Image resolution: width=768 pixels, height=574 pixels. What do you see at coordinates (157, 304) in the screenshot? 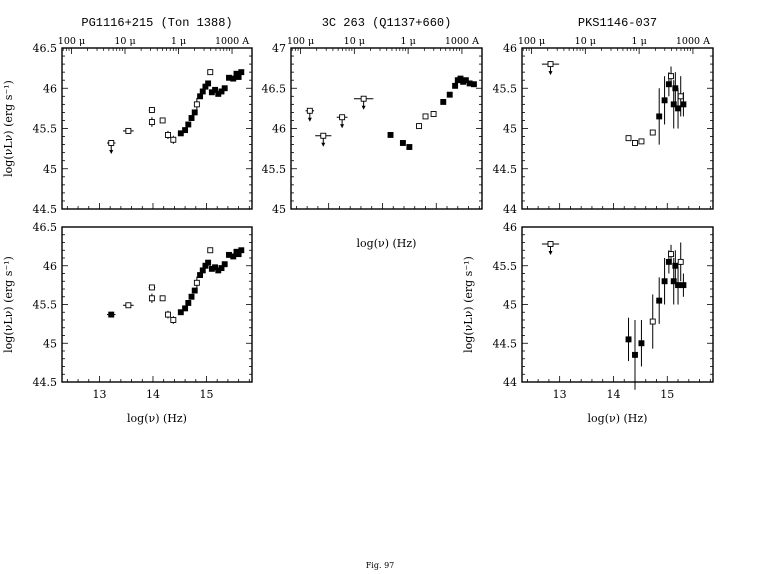
I see `plot-frame` at bounding box center [157, 304].